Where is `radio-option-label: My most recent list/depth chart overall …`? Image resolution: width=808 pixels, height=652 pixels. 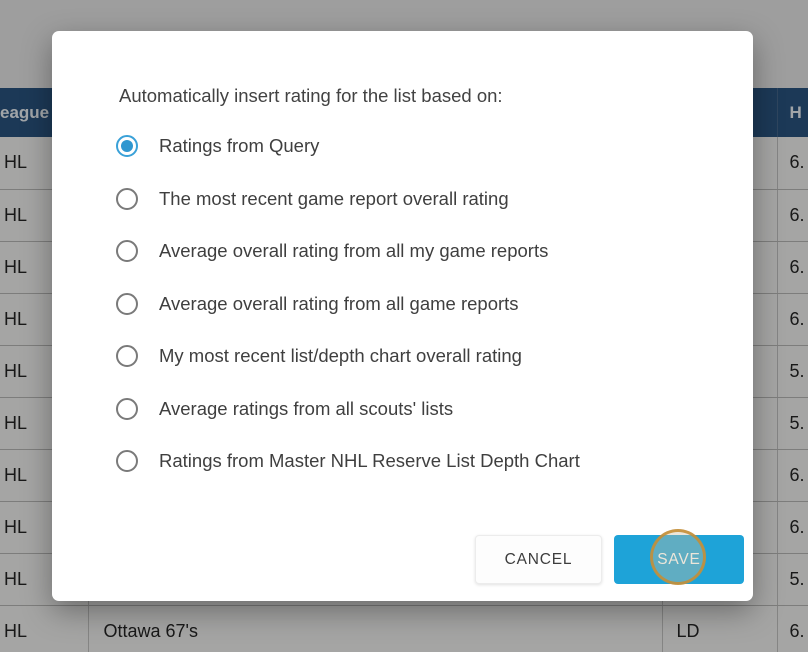 radio-option-label: My most recent list/depth chart overall … is located at coordinates (340, 356).